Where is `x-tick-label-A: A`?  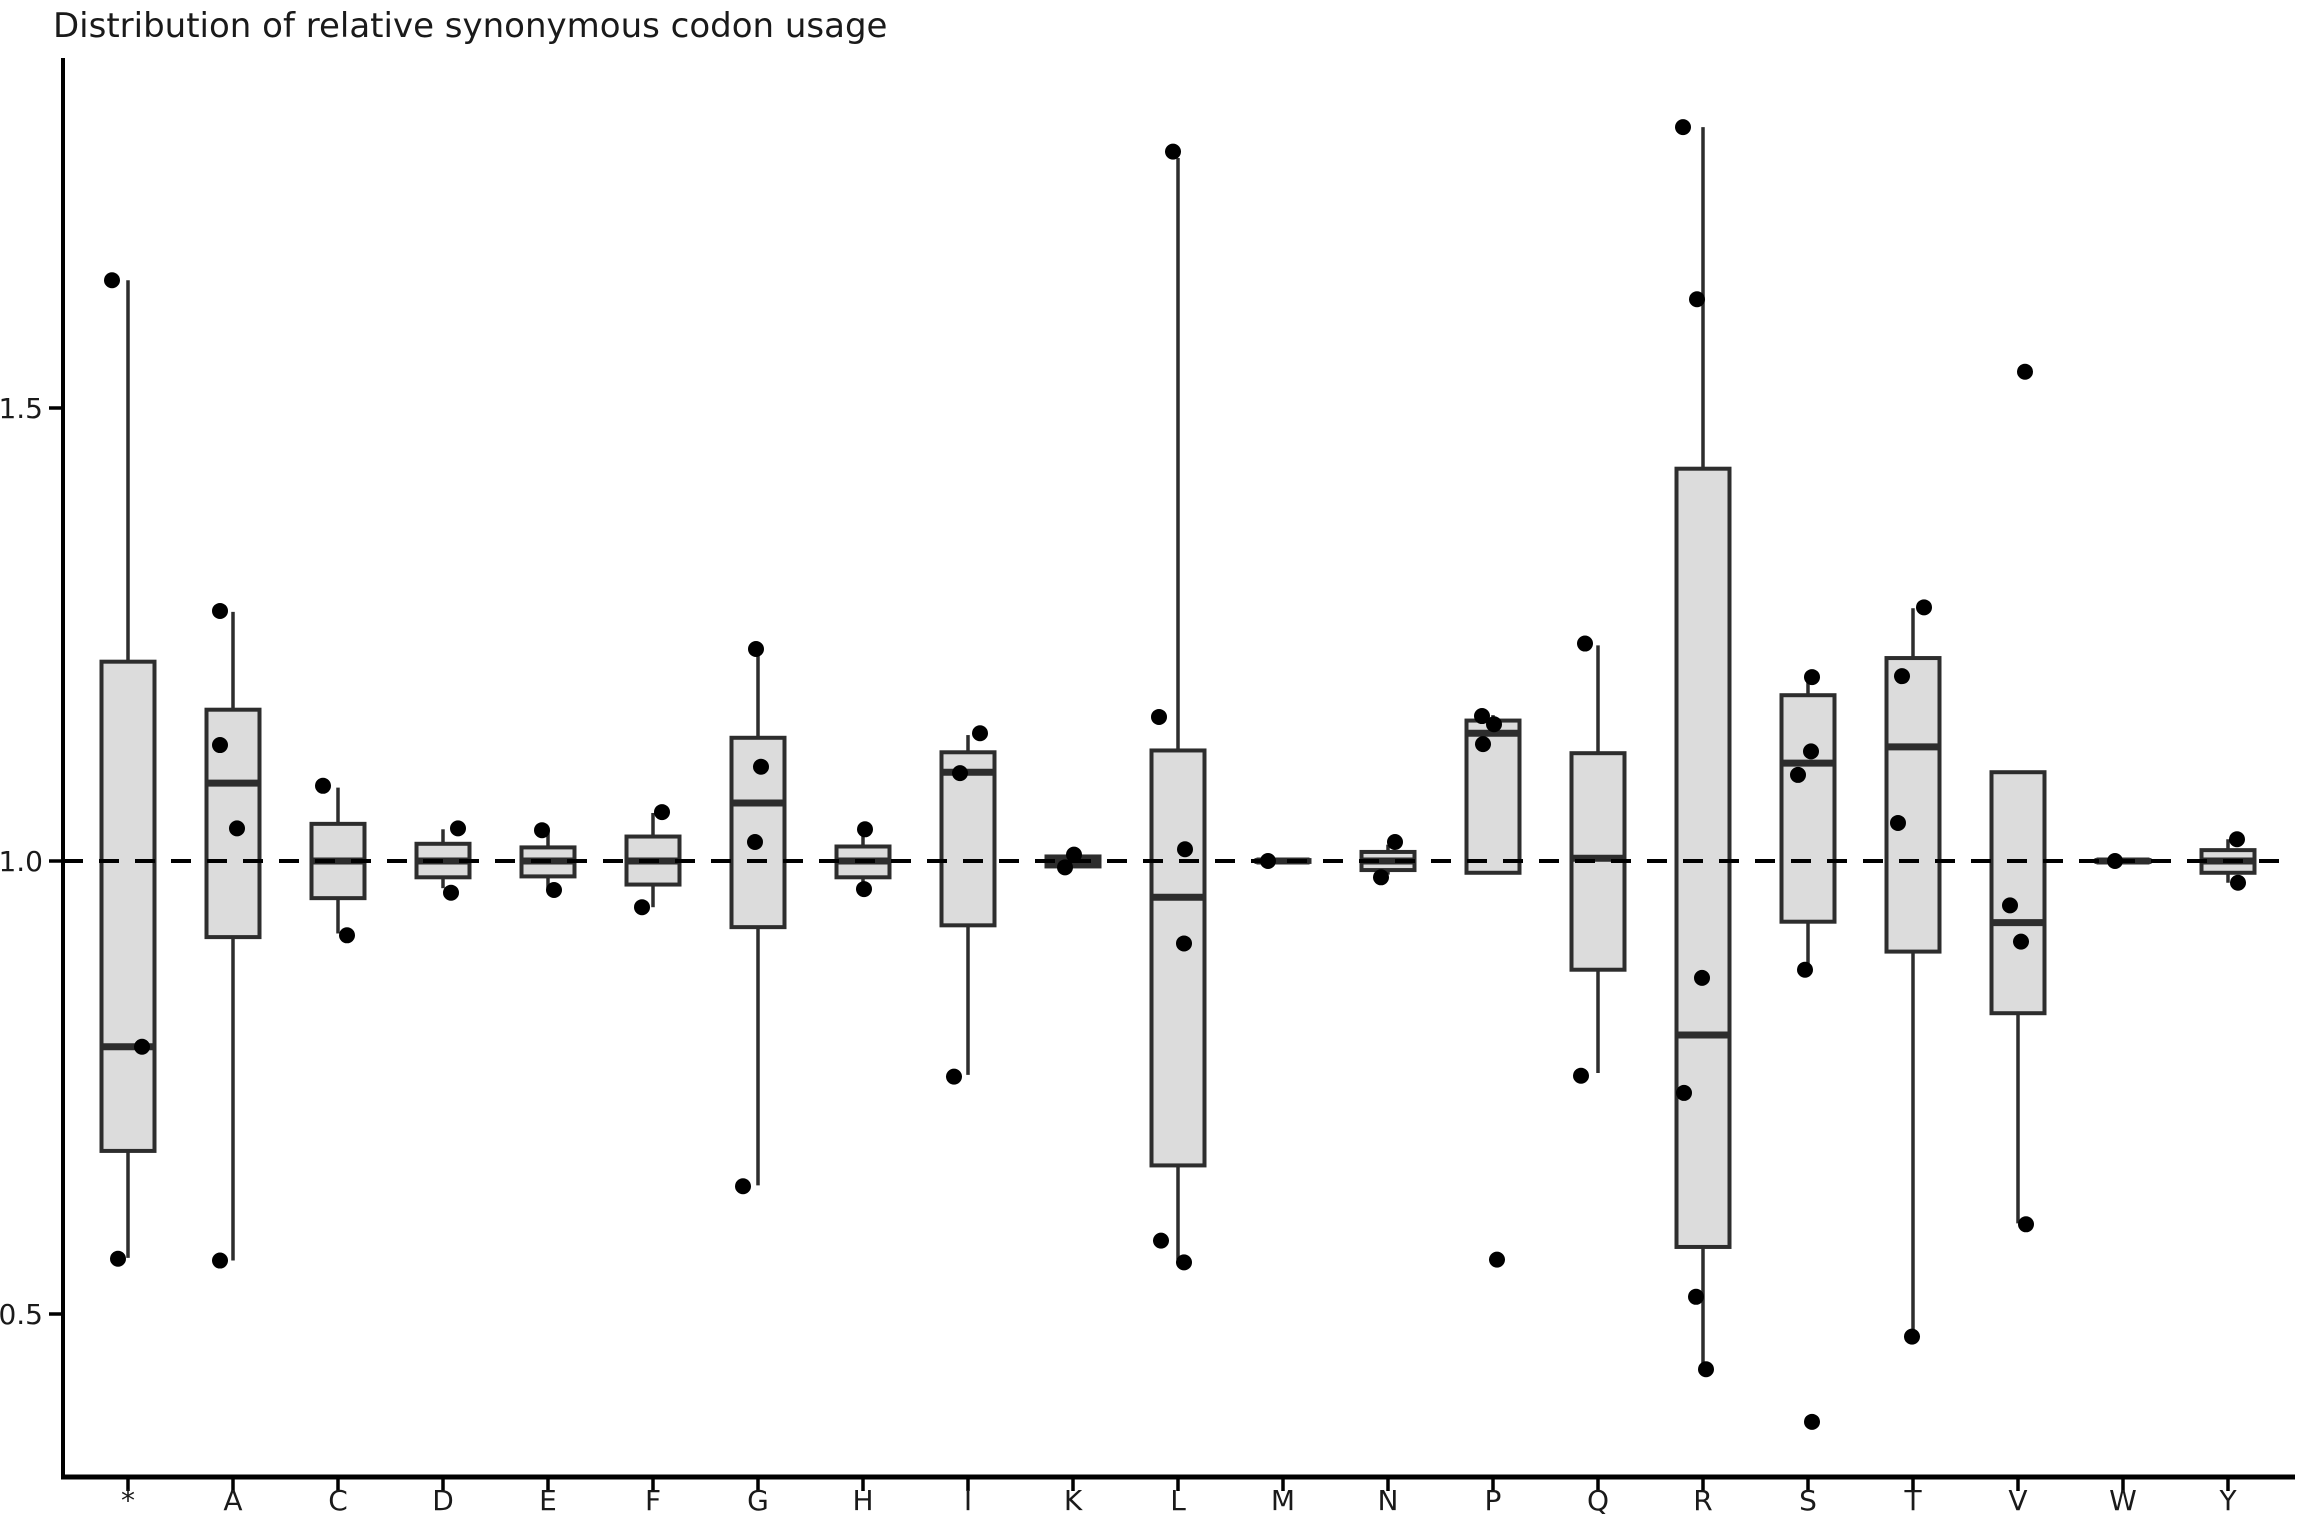 x-tick-label-A: A is located at coordinates (232, 1500).